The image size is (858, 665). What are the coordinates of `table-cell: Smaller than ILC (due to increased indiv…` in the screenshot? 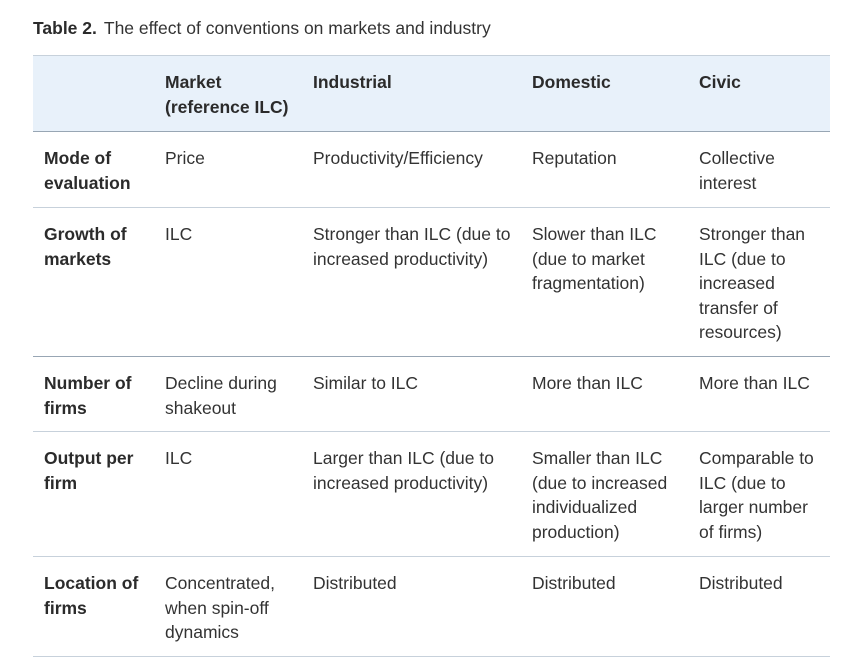 It's located at (600, 495).